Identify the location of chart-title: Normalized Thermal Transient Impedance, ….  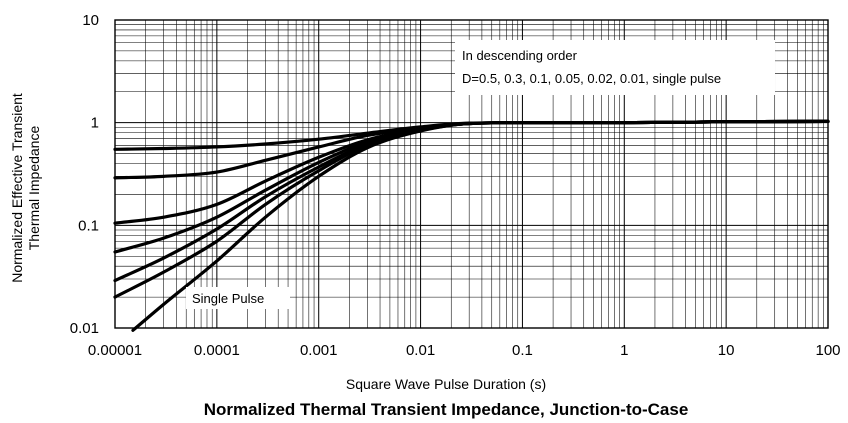
(446, 409).